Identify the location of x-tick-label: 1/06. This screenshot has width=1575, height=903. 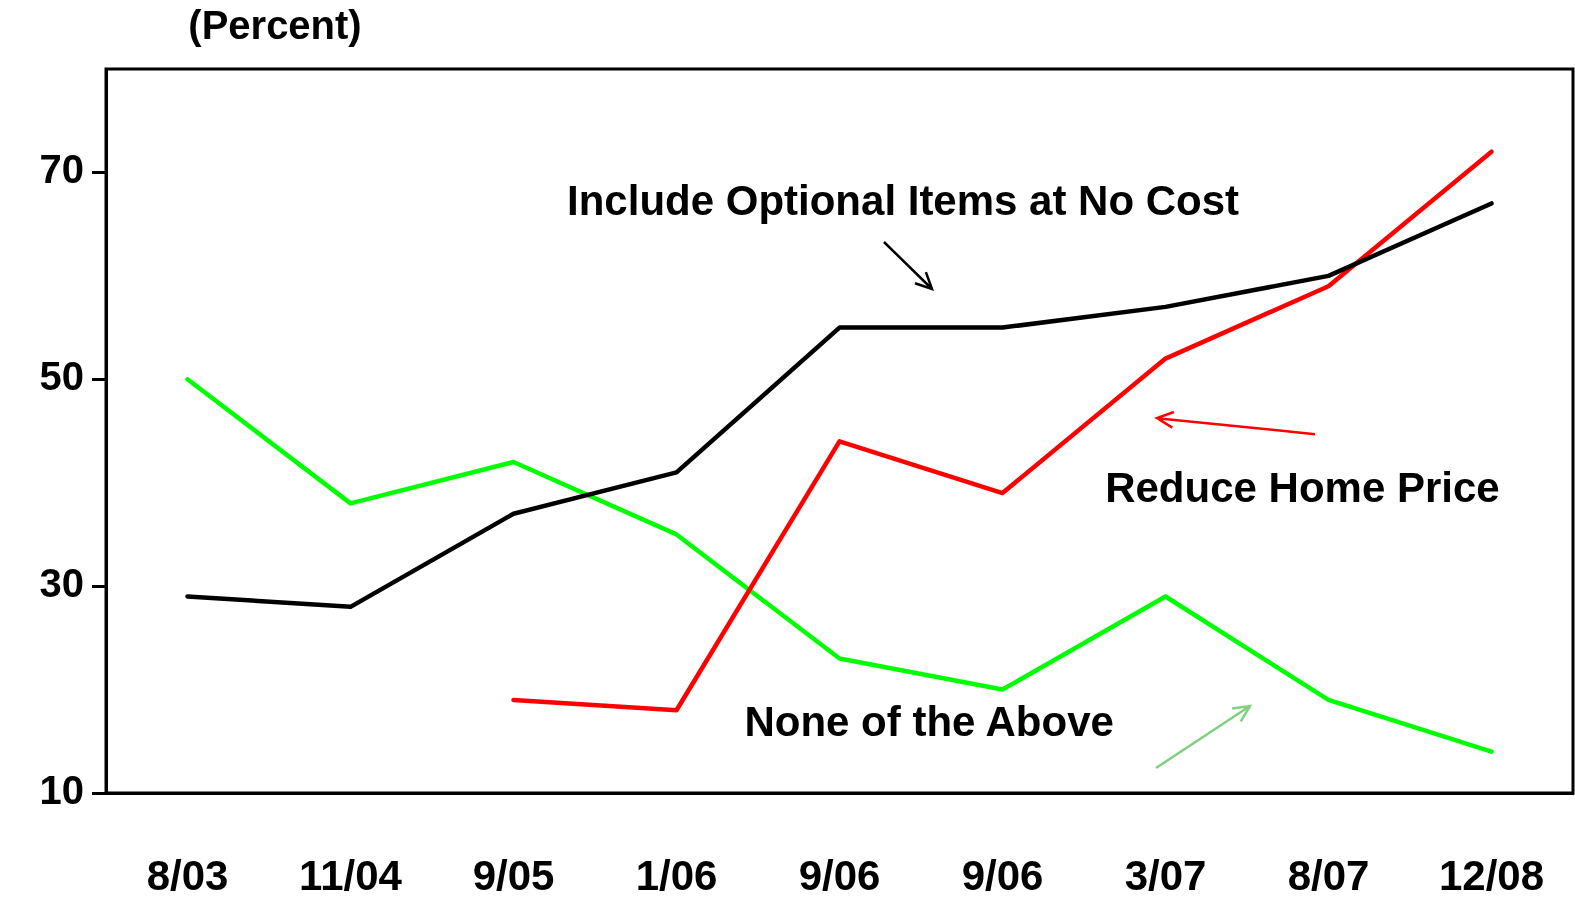
(676, 875).